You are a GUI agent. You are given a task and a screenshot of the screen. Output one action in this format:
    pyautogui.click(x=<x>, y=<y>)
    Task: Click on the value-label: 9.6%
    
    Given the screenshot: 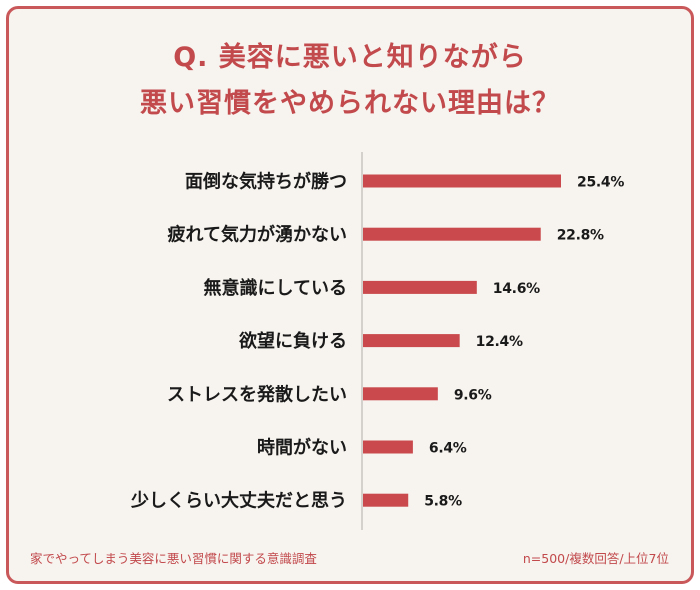 What is the action you would take?
    pyautogui.click(x=473, y=395)
    